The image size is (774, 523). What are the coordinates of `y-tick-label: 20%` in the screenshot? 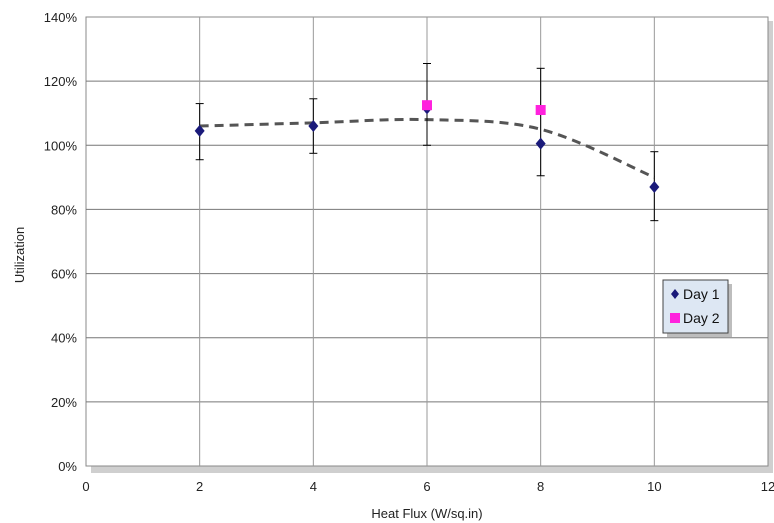 It's located at (64, 402).